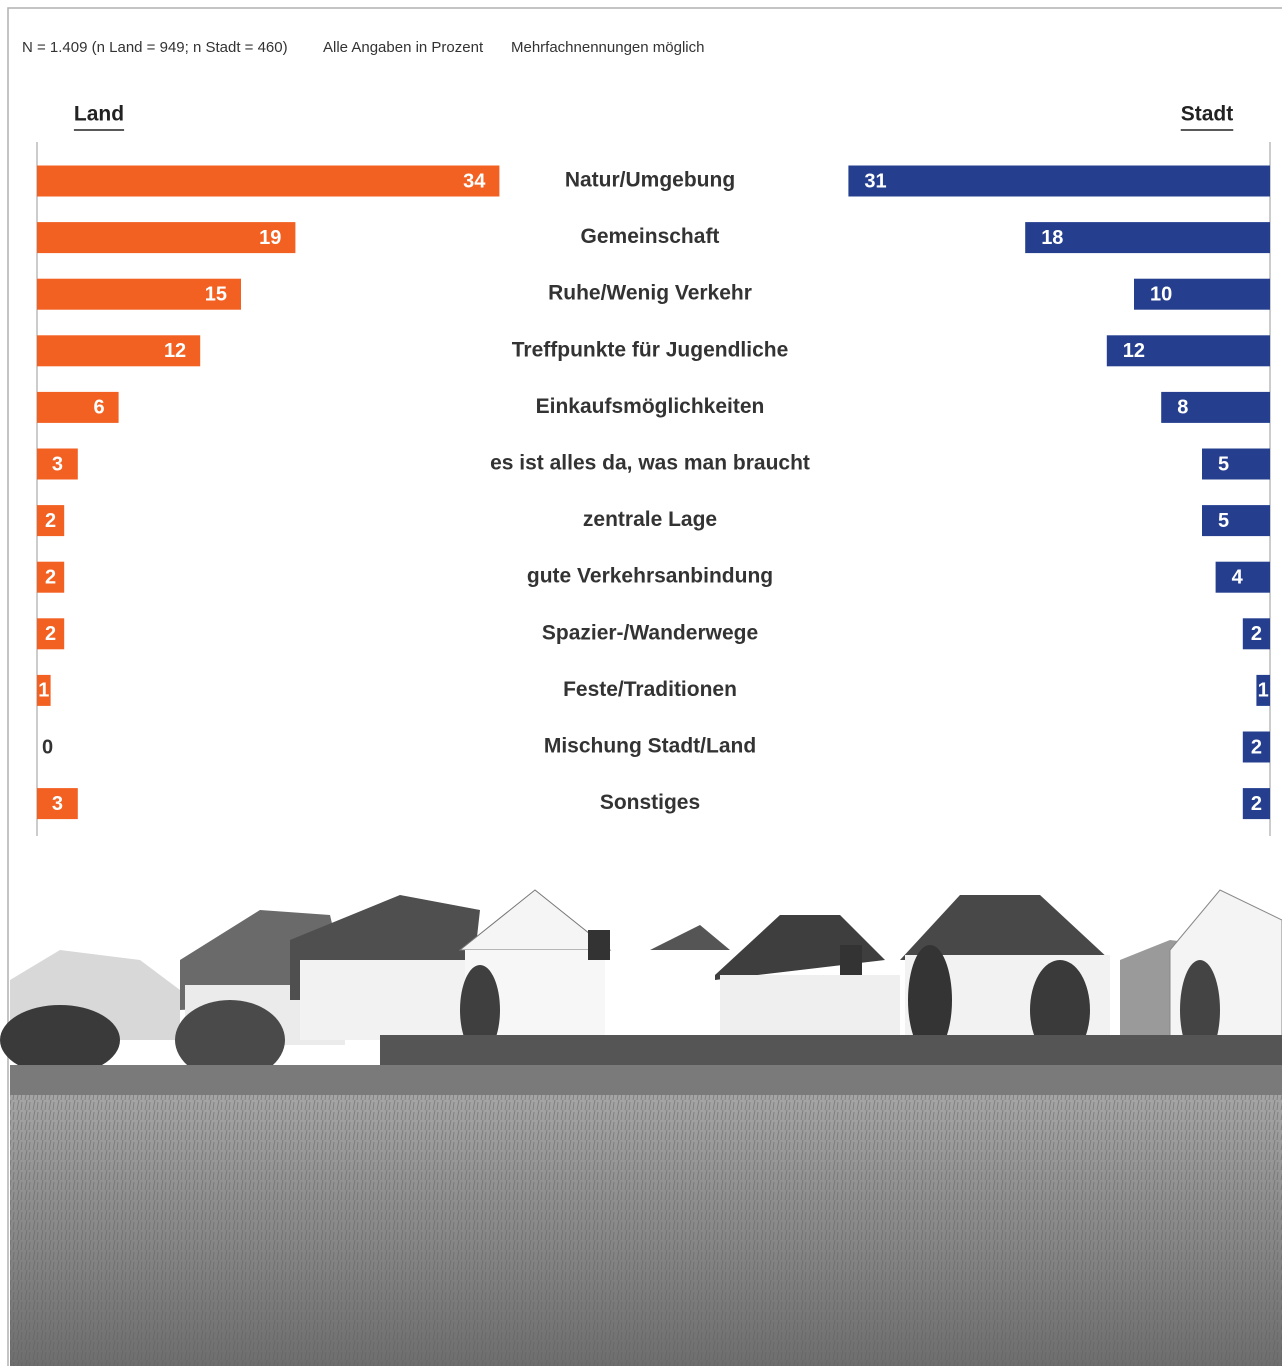 This screenshot has height=1366, width=1282. Describe the element at coordinates (98, 408) in the screenshot. I see `value-label: 6` at that location.